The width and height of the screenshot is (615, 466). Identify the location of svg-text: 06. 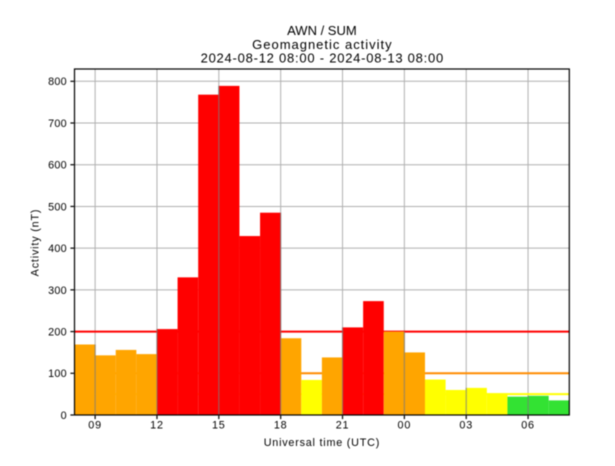
(528, 425).